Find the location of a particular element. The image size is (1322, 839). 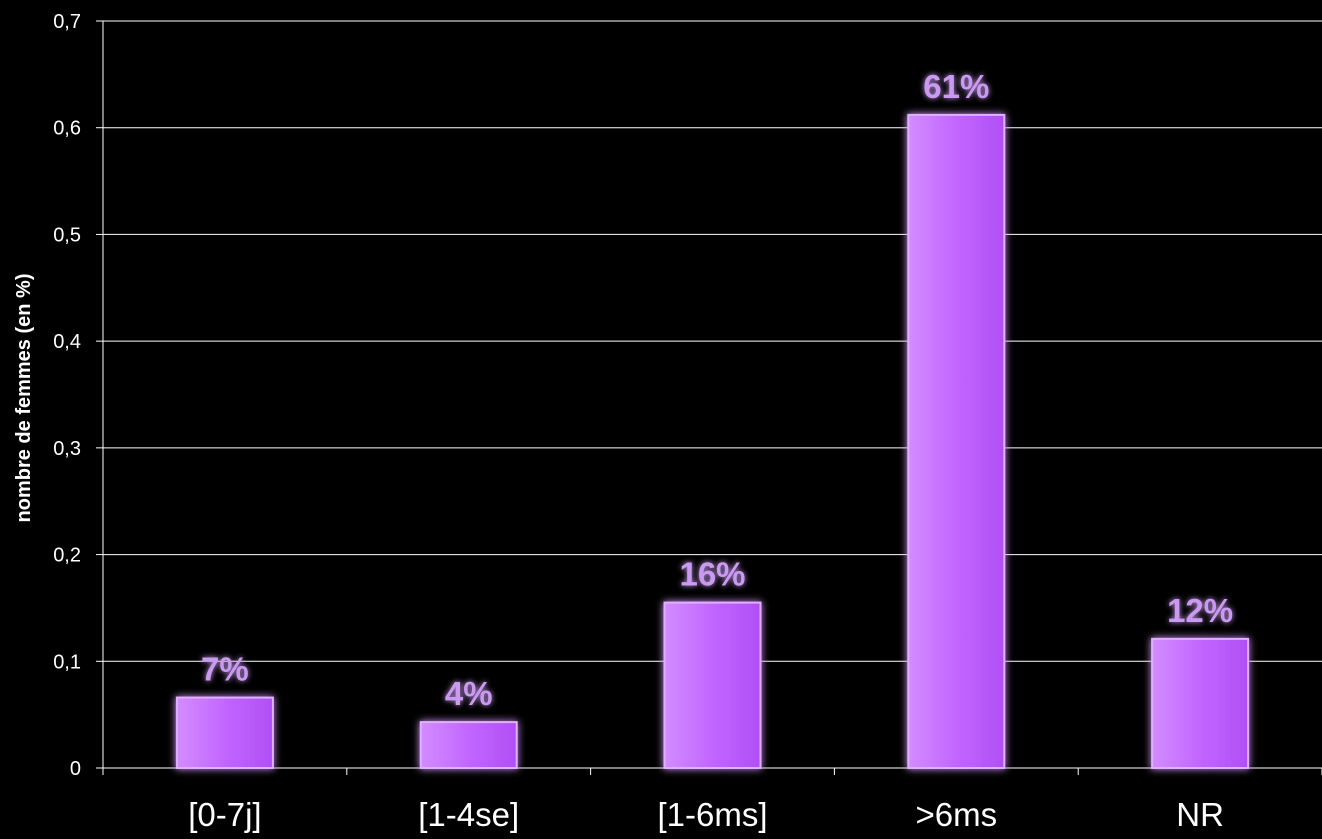

x-tick-labels: [0-7j] [1-4se] [1-6ms] >6ms NR is located at coordinates (706, 814).